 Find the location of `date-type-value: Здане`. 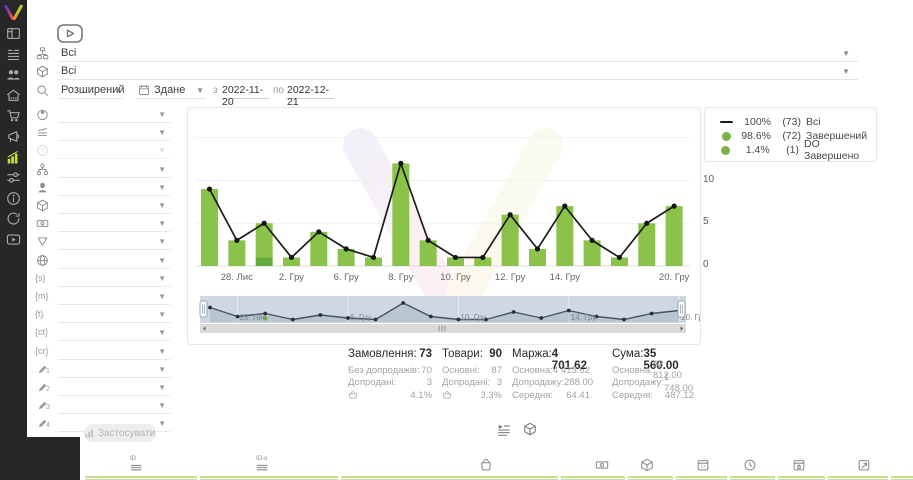

date-type-value: Здане is located at coordinates (170, 90).